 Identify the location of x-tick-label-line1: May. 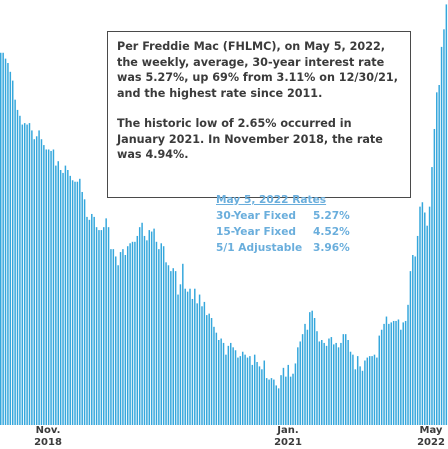
(431, 430).